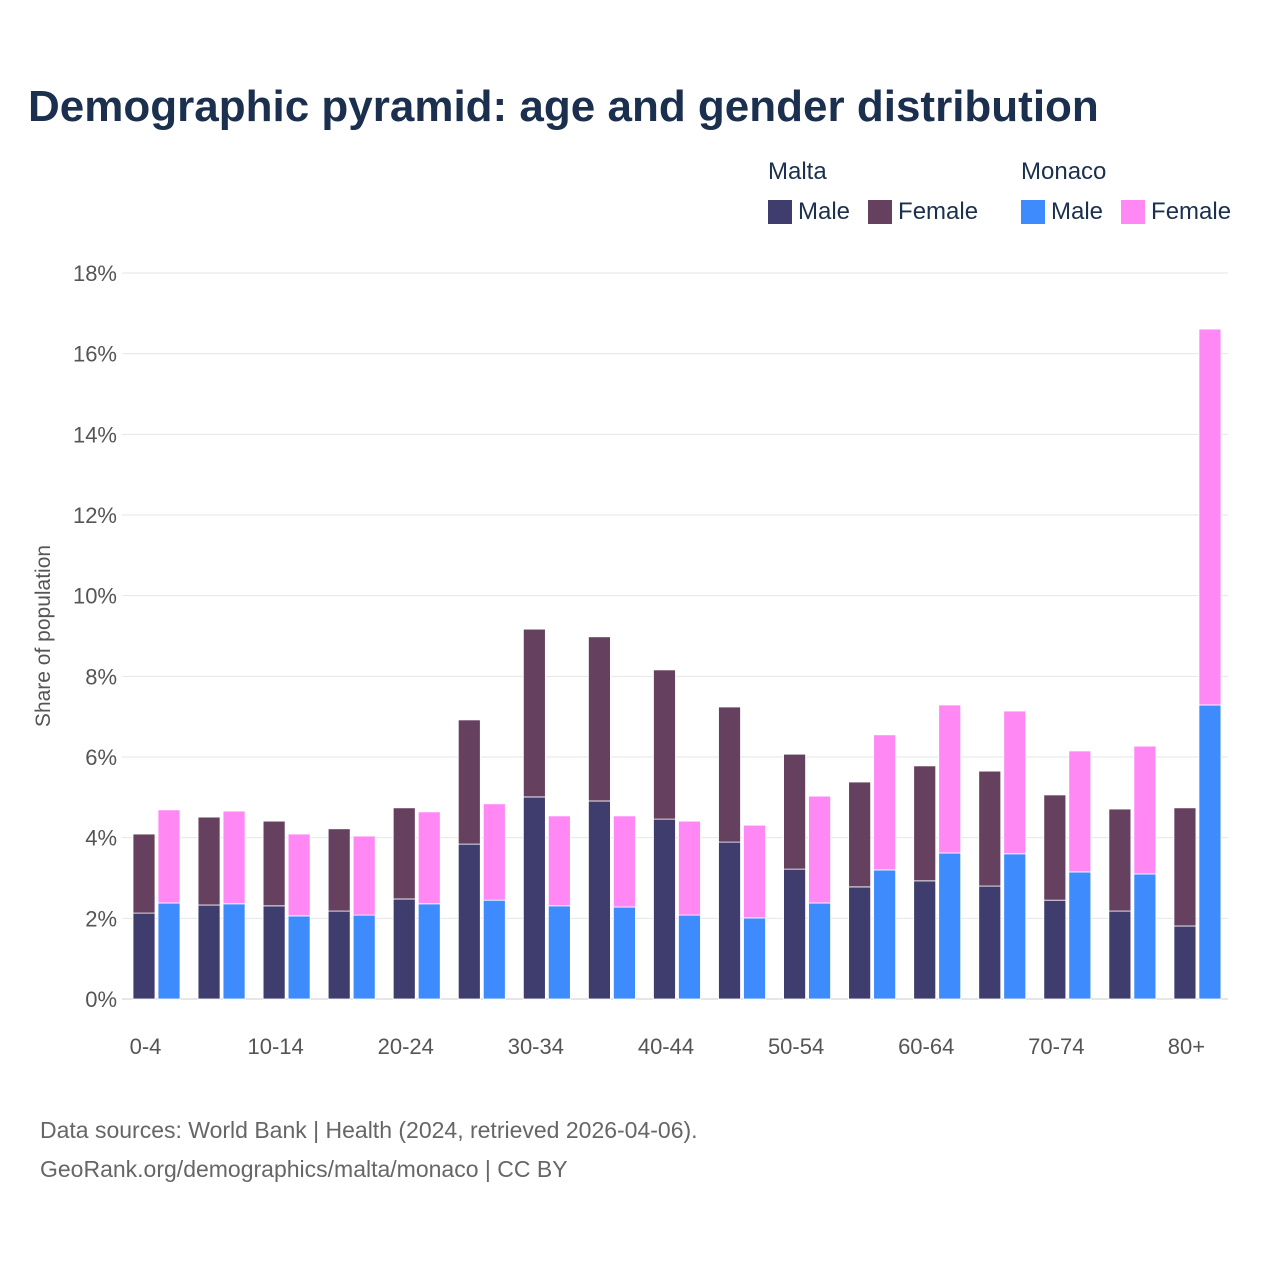  Describe the element at coordinates (101, 757) in the screenshot. I see `y-tick-label: 6%` at that location.